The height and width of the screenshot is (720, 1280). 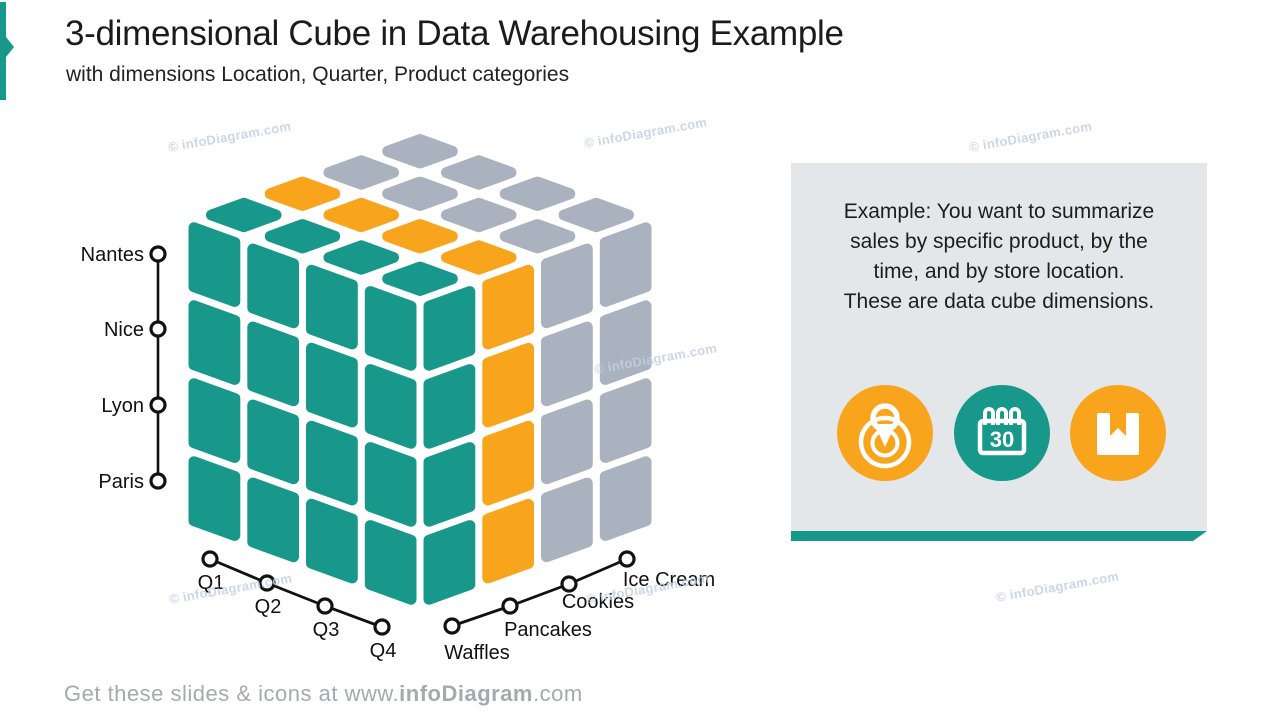 I want to click on product-axis, so click(x=539, y=592).